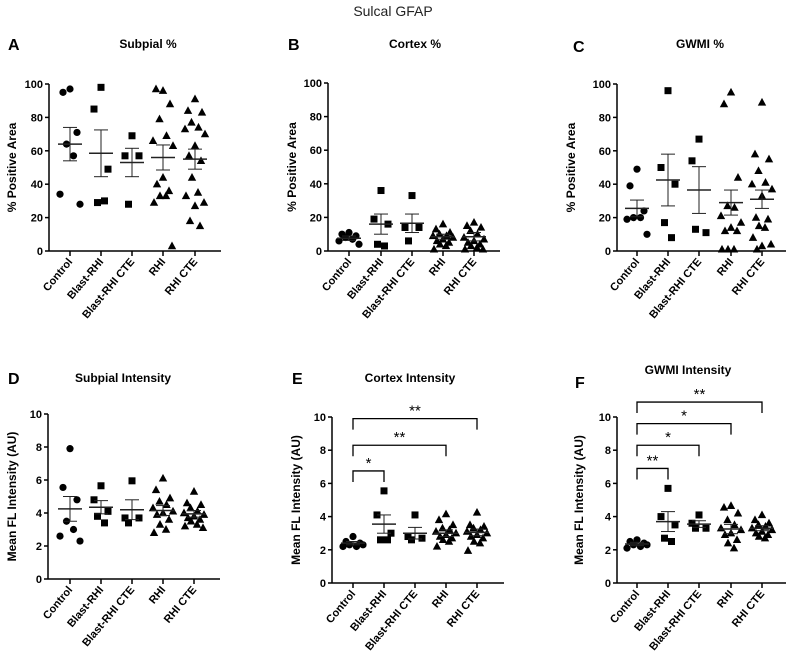 Image resolution: width=786 pixels, height=665 pixels. Describe the element at coordinates (292, 167) in the screenshot. I see `y-axis-label: % Positive Area` at that location.